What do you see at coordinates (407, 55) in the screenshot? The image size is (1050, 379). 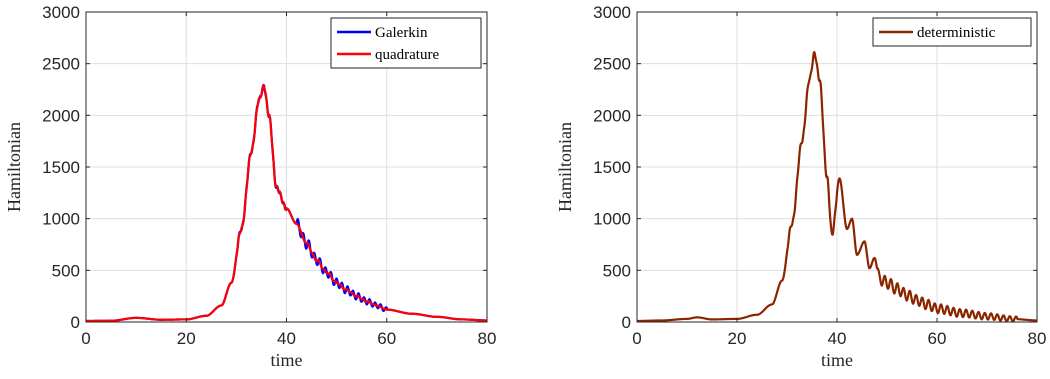 I see `legend-label: quadrature` at bounding box center [407, 55].